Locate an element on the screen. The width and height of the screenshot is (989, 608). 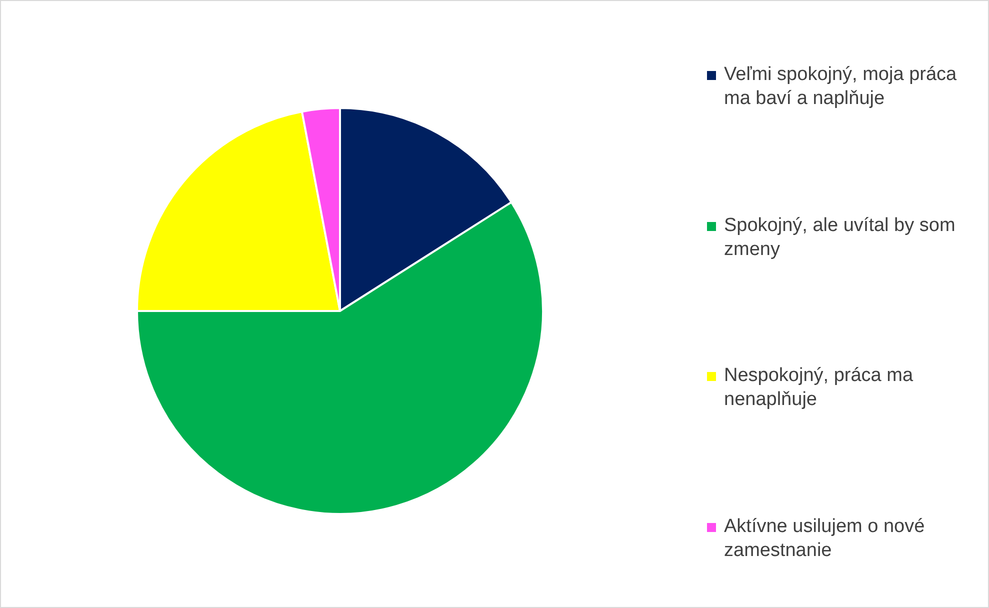
legend-label: Aktívne usilujem o nové zamestnanie is located at coordinates (825, 538).